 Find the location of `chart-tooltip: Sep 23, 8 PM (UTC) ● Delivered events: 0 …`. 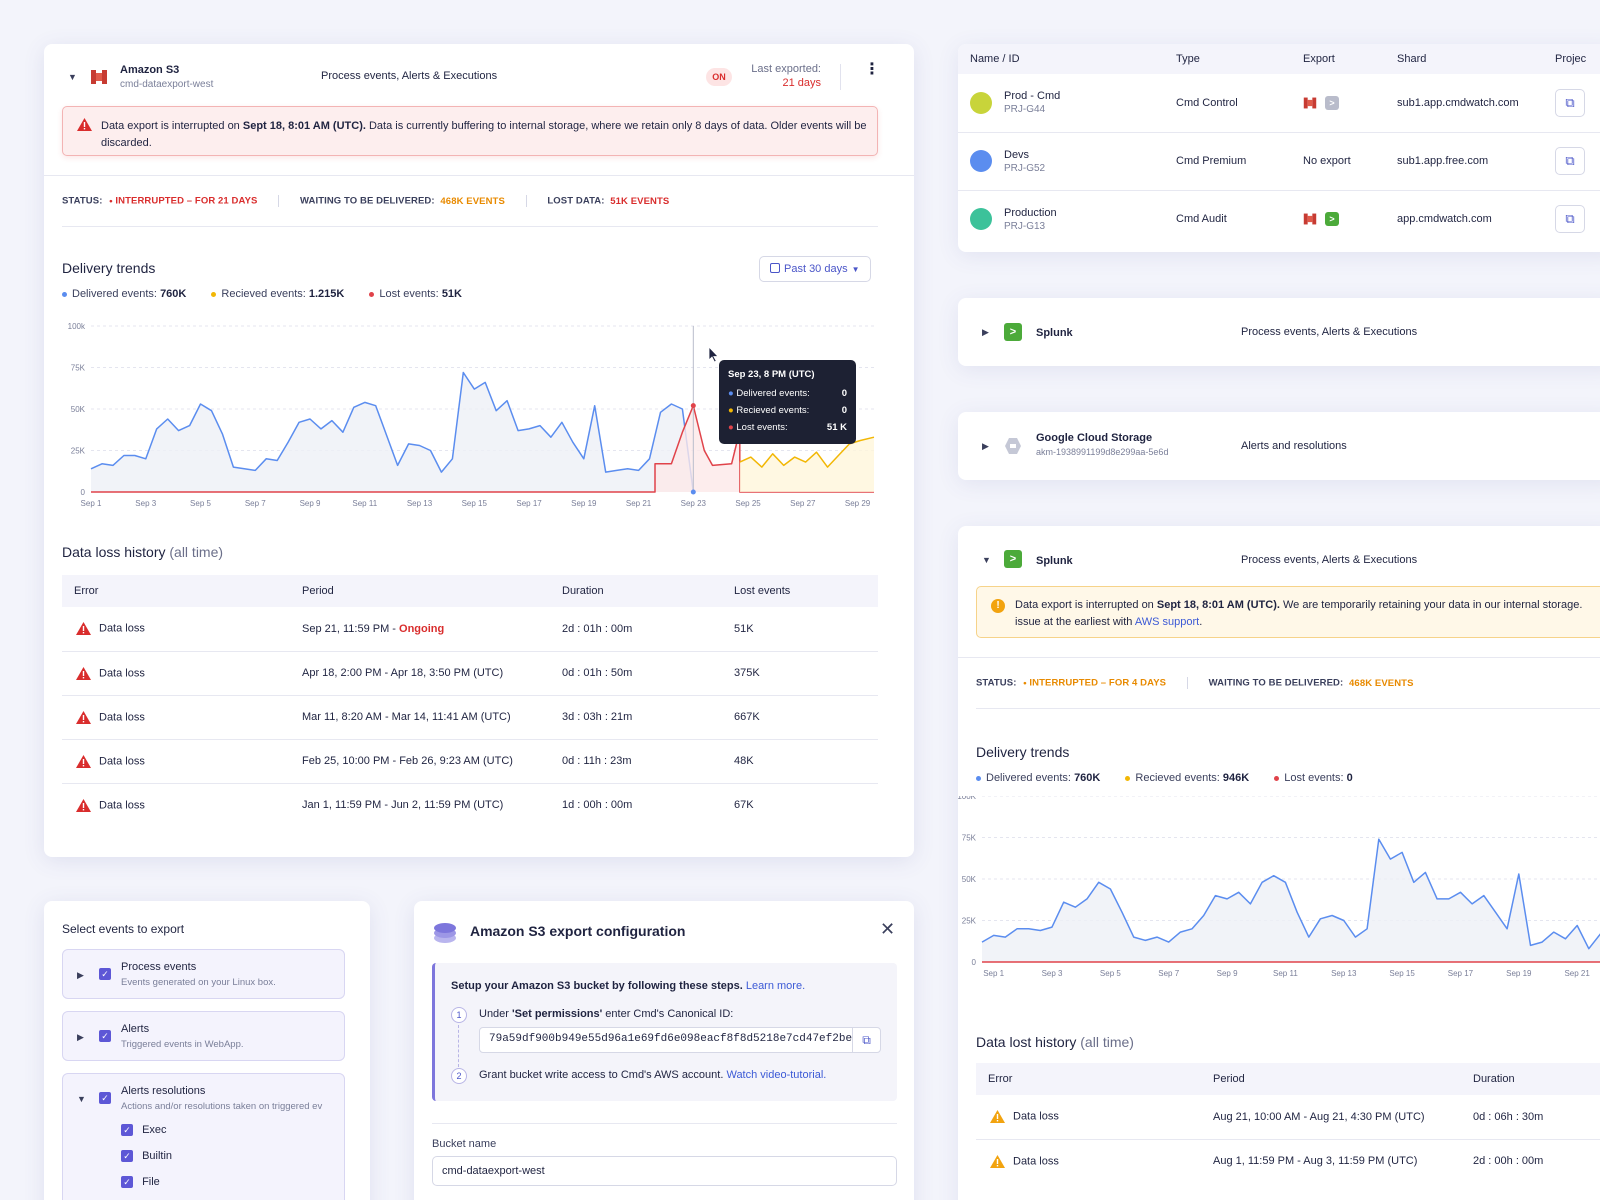

chart-tooltip: Sep 23, 8 PM (UTC) ● Delivered events: 0 … is located at coordinates (787, 402).